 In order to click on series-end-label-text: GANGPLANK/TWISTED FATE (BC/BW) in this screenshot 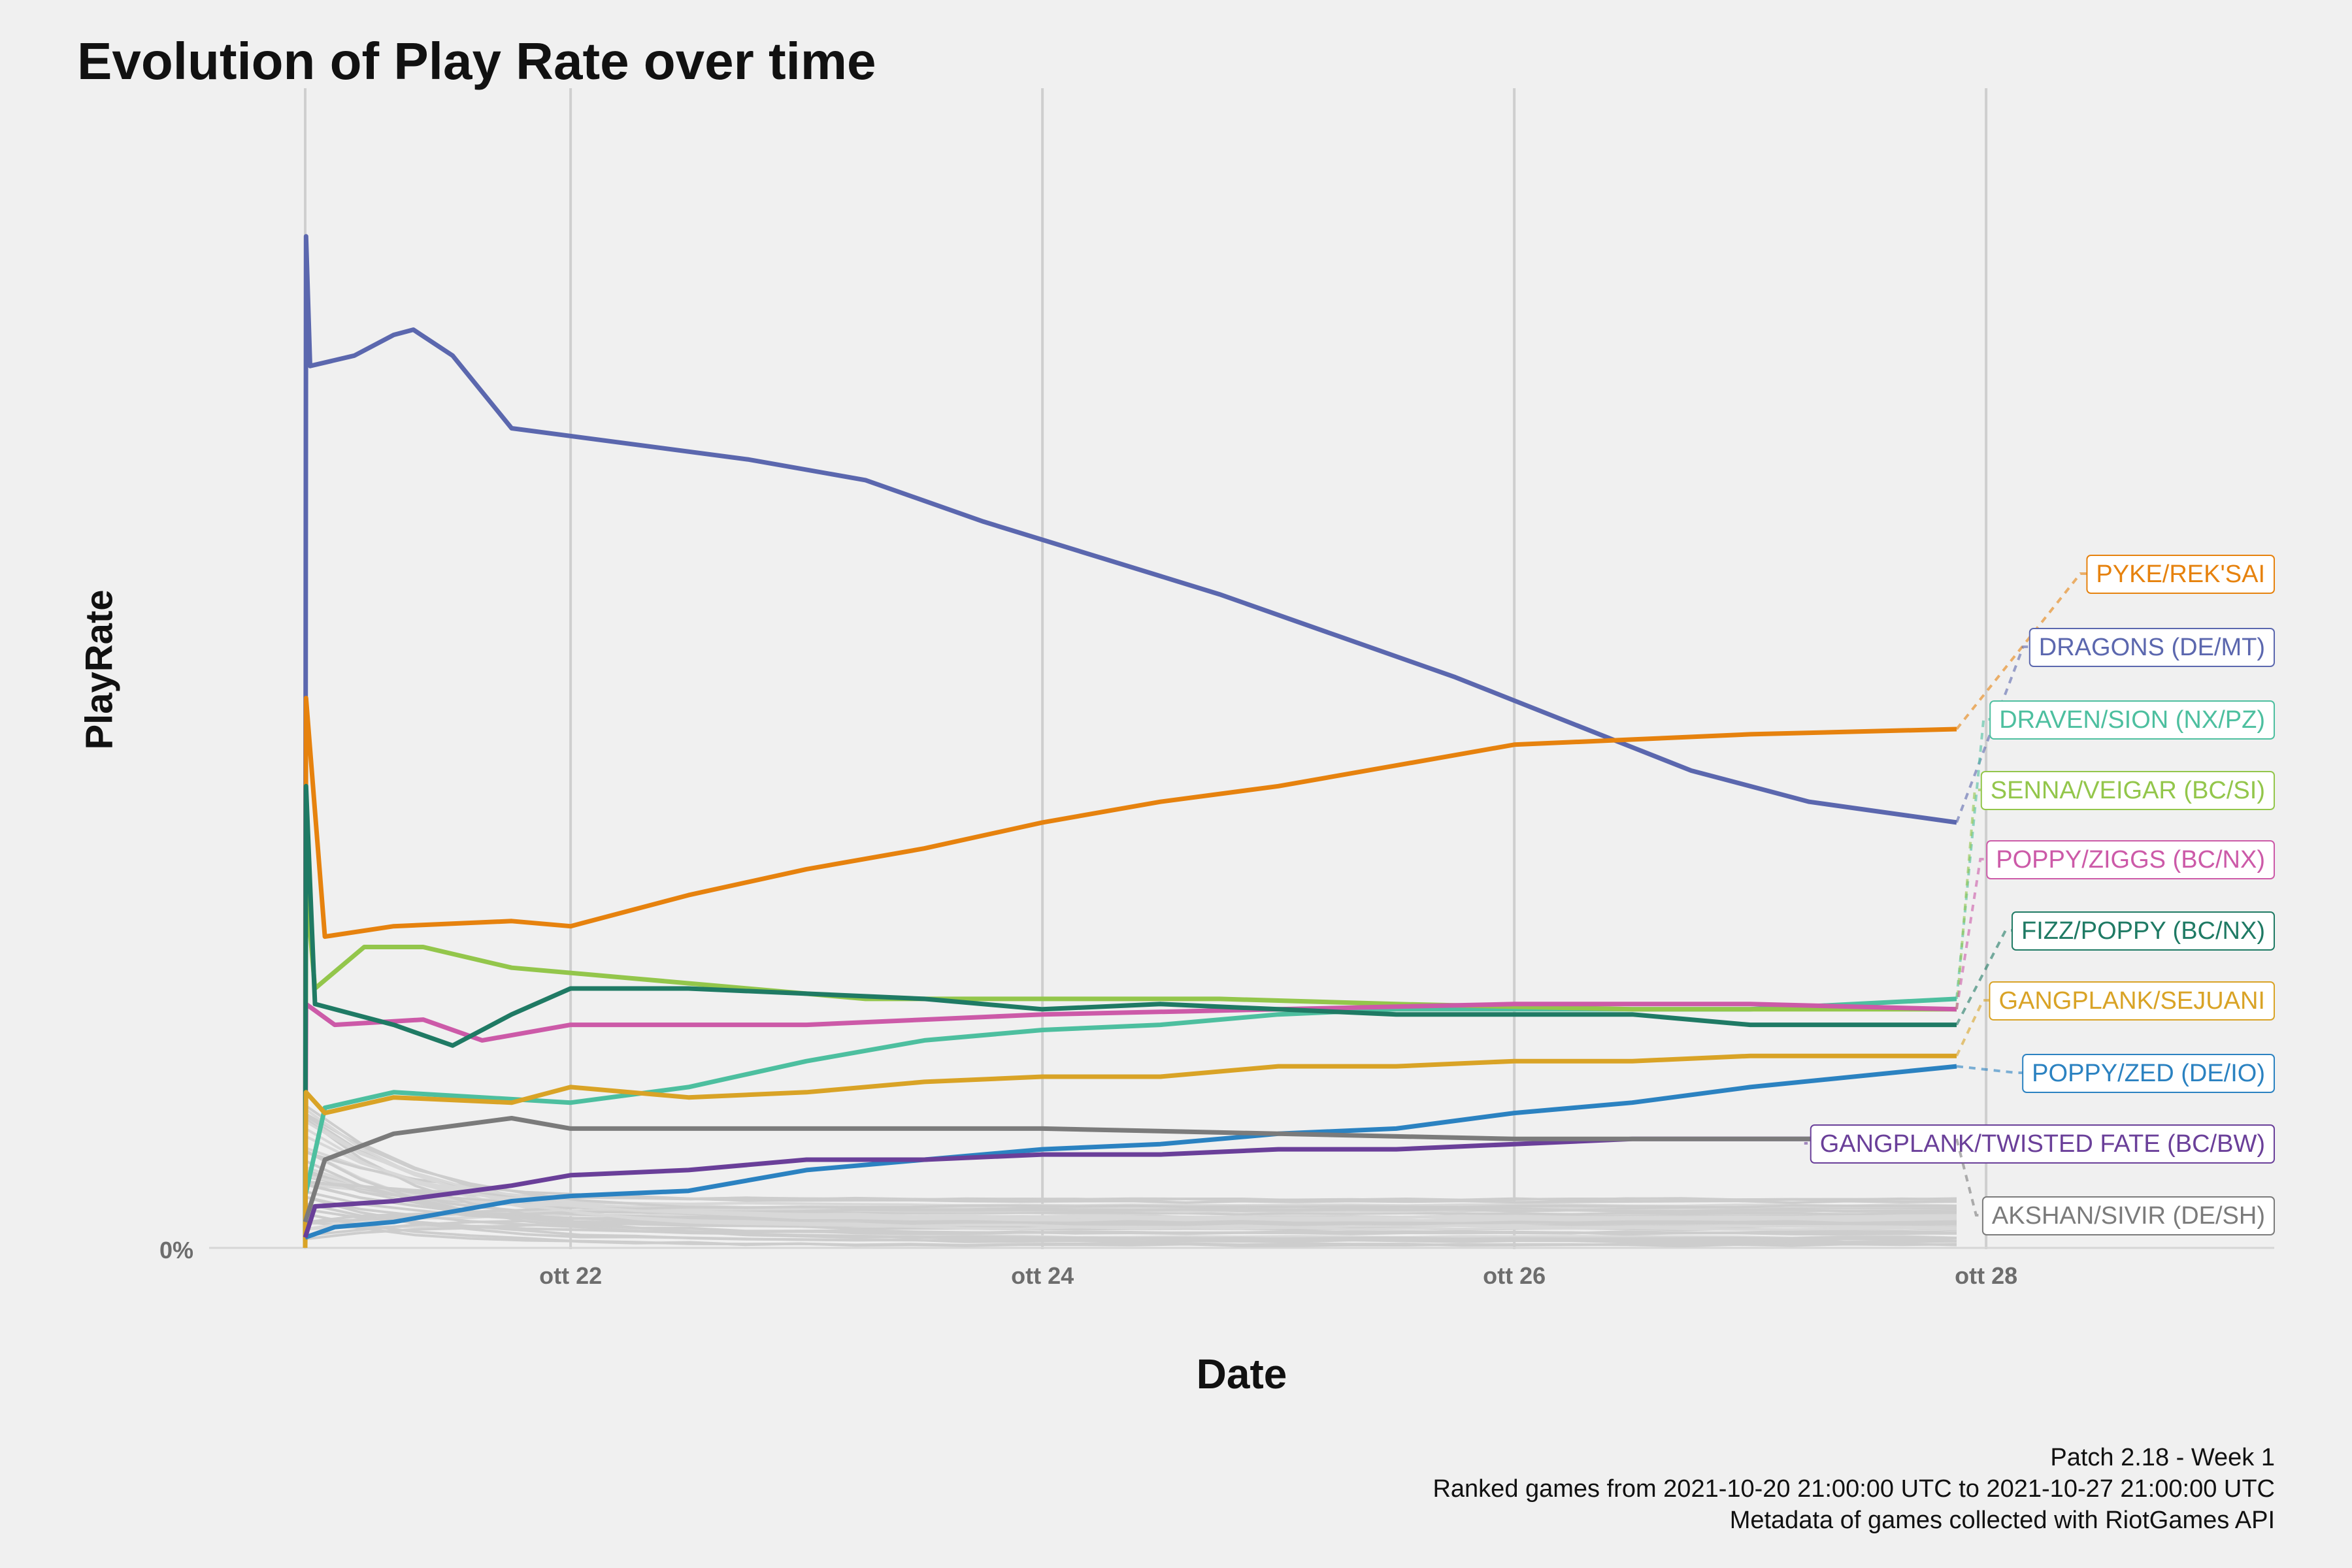, I will do `click(2042, 1144)`.